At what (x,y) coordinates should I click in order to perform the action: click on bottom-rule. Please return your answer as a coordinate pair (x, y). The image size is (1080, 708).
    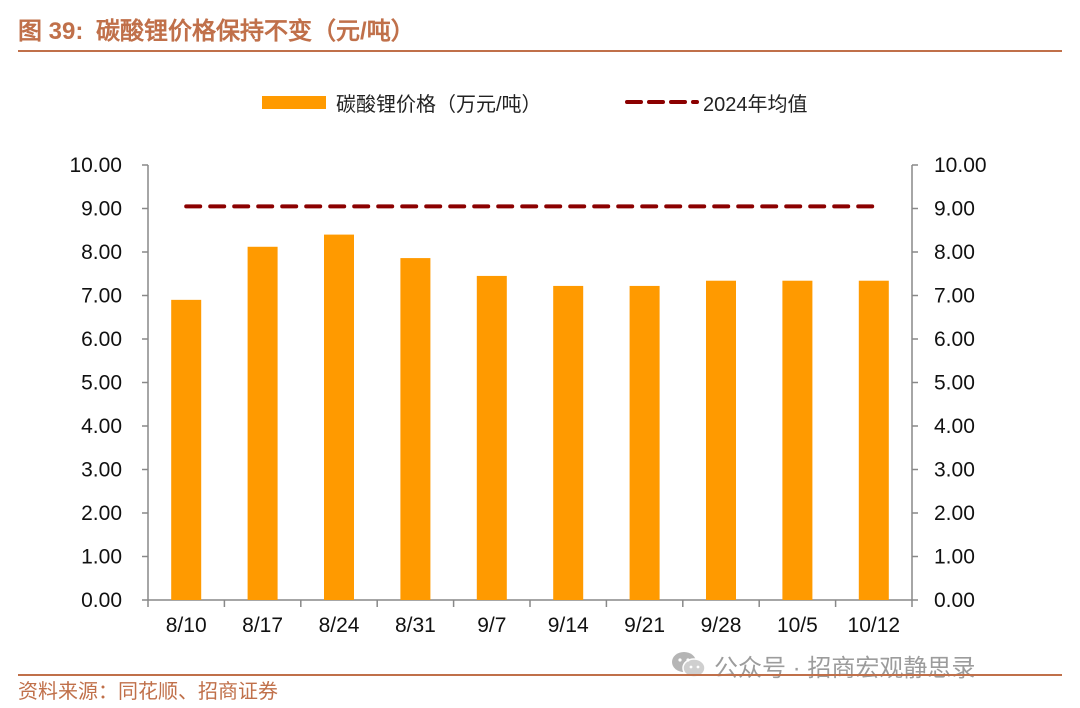
    Looking at the image, I should click on (540, 675).